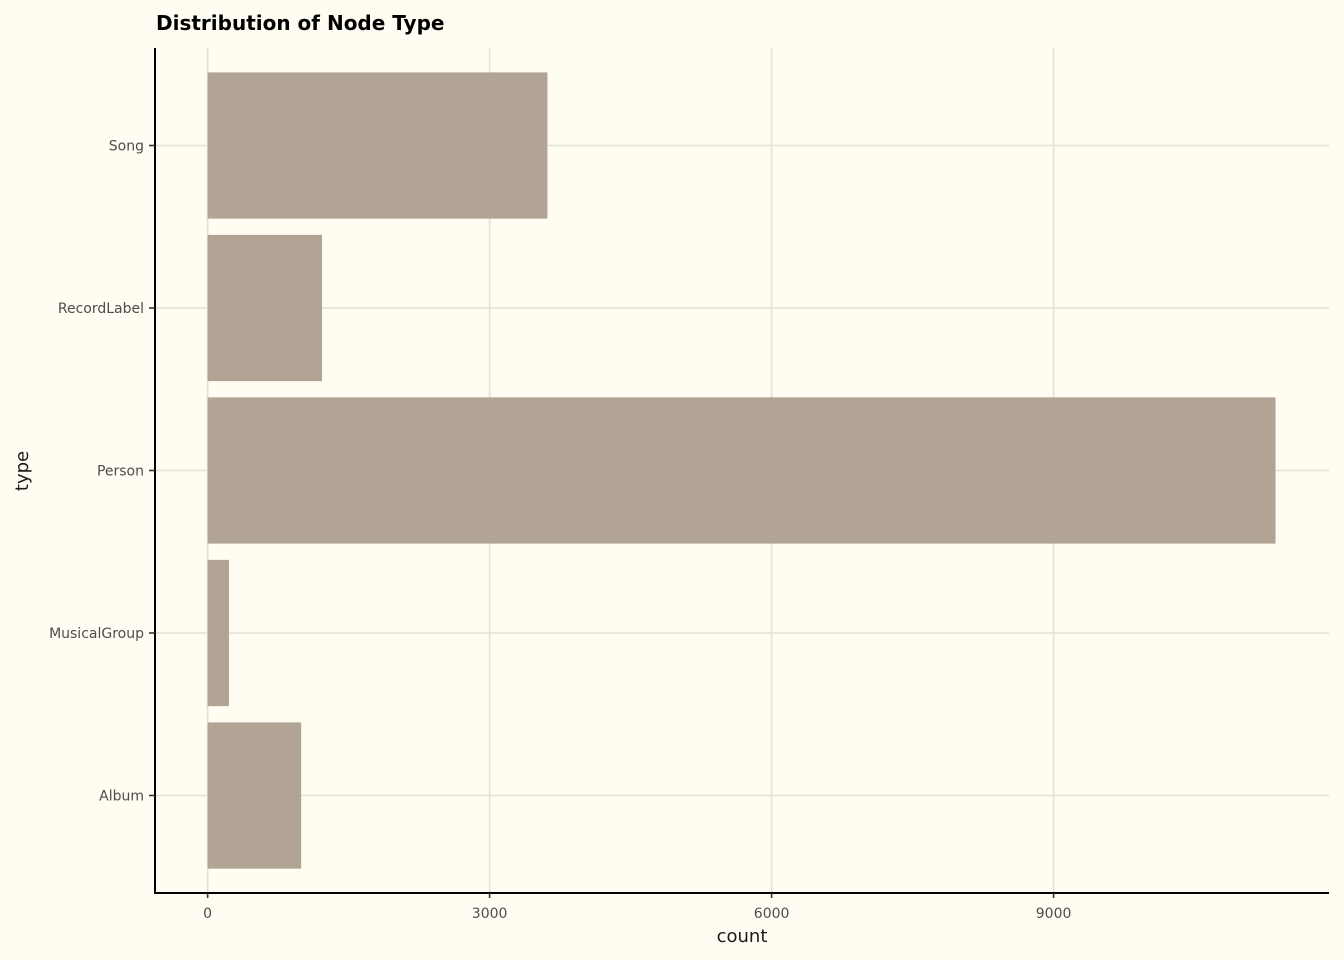 This screenshot has height=960, width=1344. What do you see at coordinates (300, 23) in the screenshot?
I see `chart-title: Distribution of Node Type` at bounding box center [300, 23].